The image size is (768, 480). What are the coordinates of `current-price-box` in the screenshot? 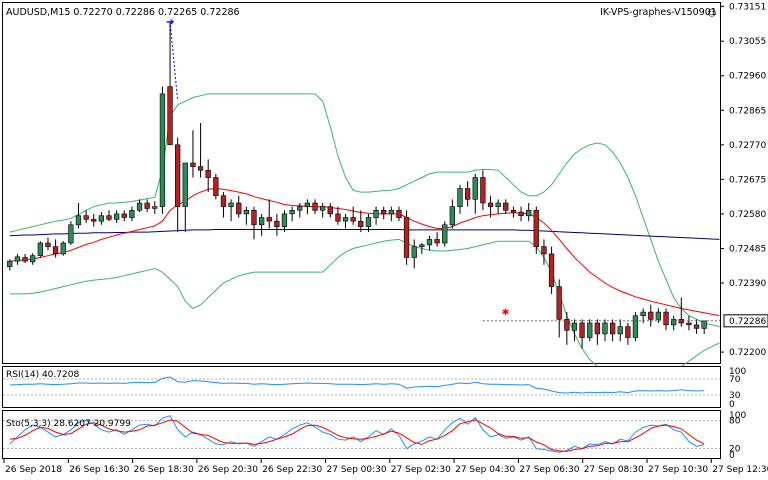 It's located at (745, 321).